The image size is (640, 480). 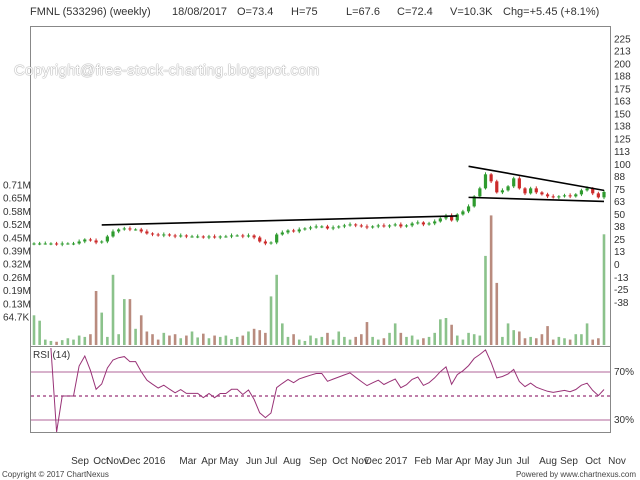 I want to click on price-tick-label: 113, so click(x=622, y=152).